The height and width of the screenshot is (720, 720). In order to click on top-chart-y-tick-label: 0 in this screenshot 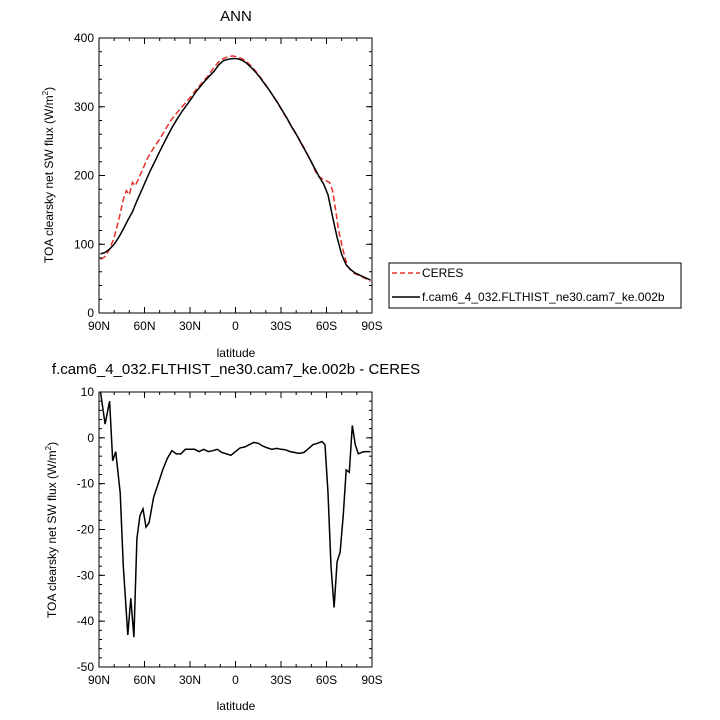, I will do `click(90, 313)`.